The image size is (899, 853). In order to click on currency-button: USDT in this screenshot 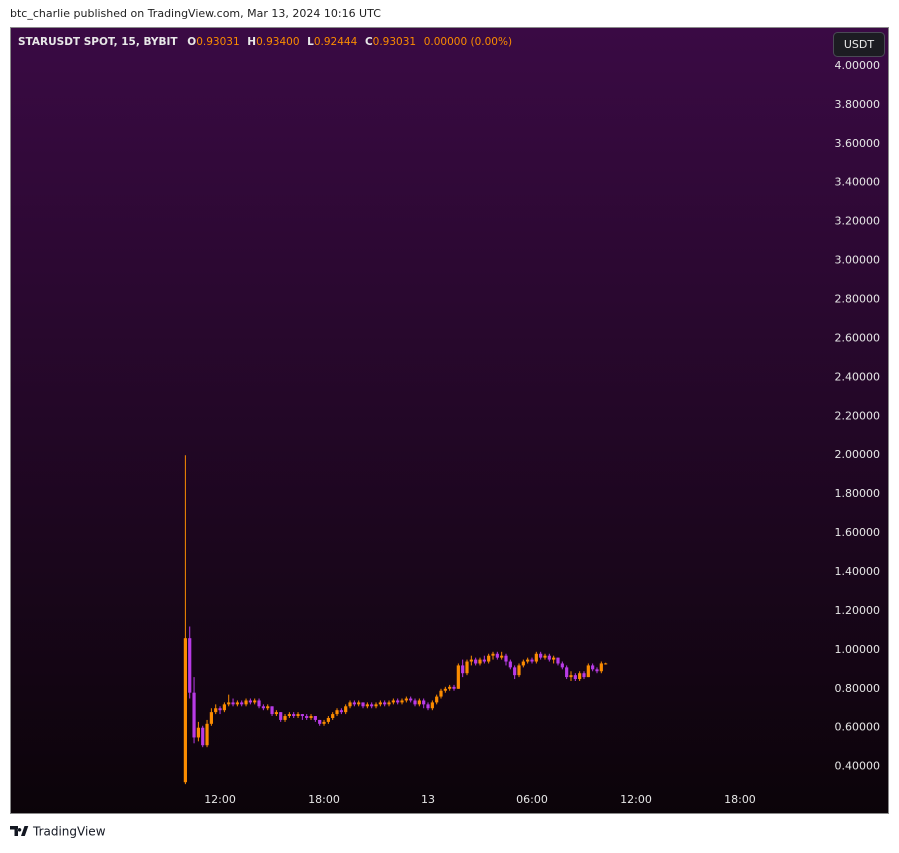, I will do `click(859, 44)`.